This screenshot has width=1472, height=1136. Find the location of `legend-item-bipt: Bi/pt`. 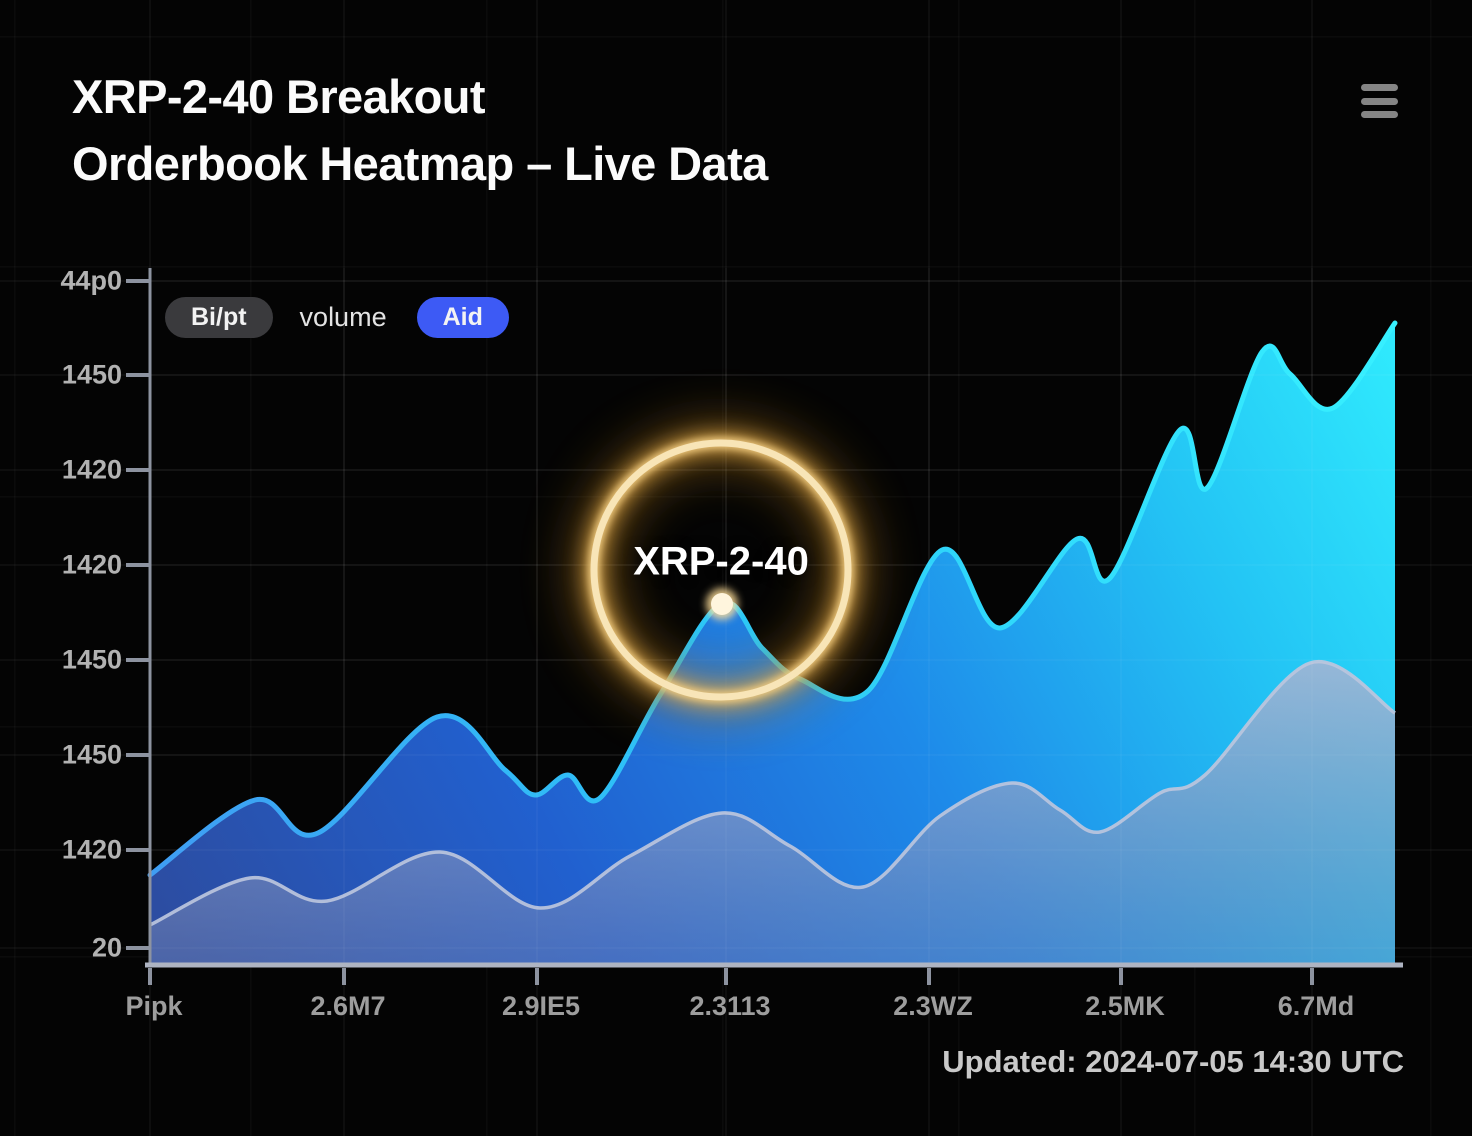

legend-item-bipt: Bi/pt is located at coordinates (219, 317).